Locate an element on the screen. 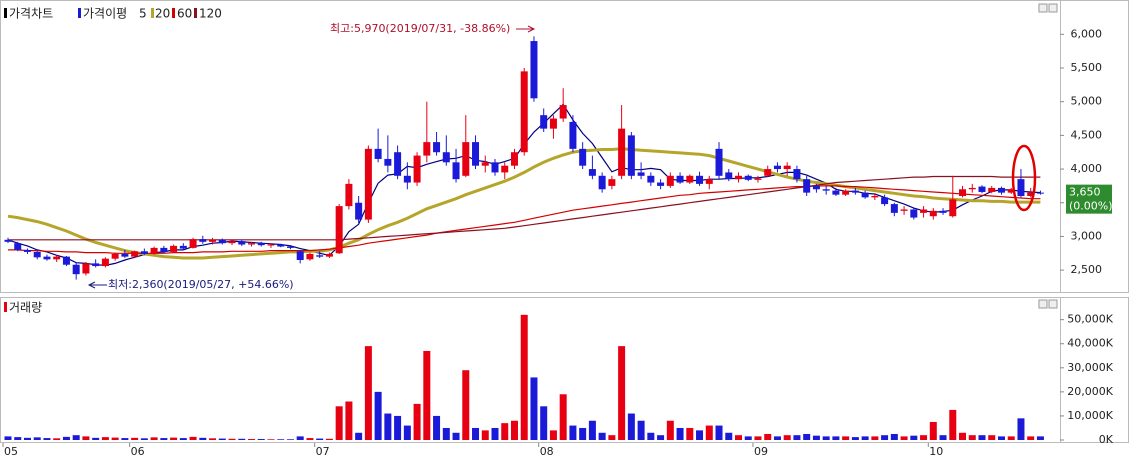  legend-label: 가격이평 is located at coordinates (105, 14).